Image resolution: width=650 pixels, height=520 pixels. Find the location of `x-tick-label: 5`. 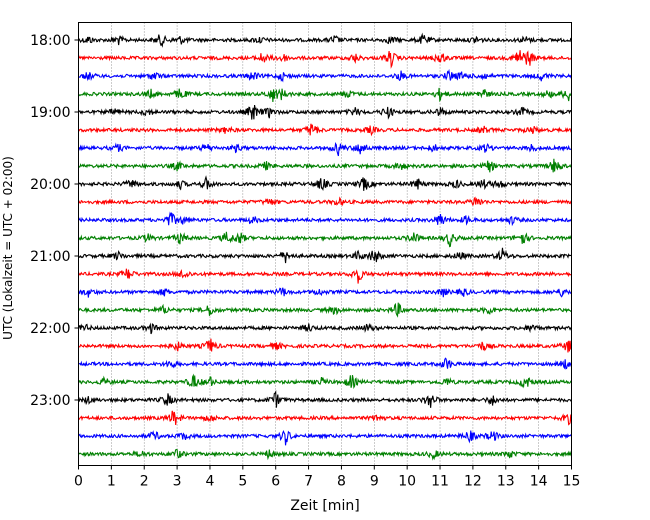

x-tick-label: 5 is located at coordinates (242, 482).